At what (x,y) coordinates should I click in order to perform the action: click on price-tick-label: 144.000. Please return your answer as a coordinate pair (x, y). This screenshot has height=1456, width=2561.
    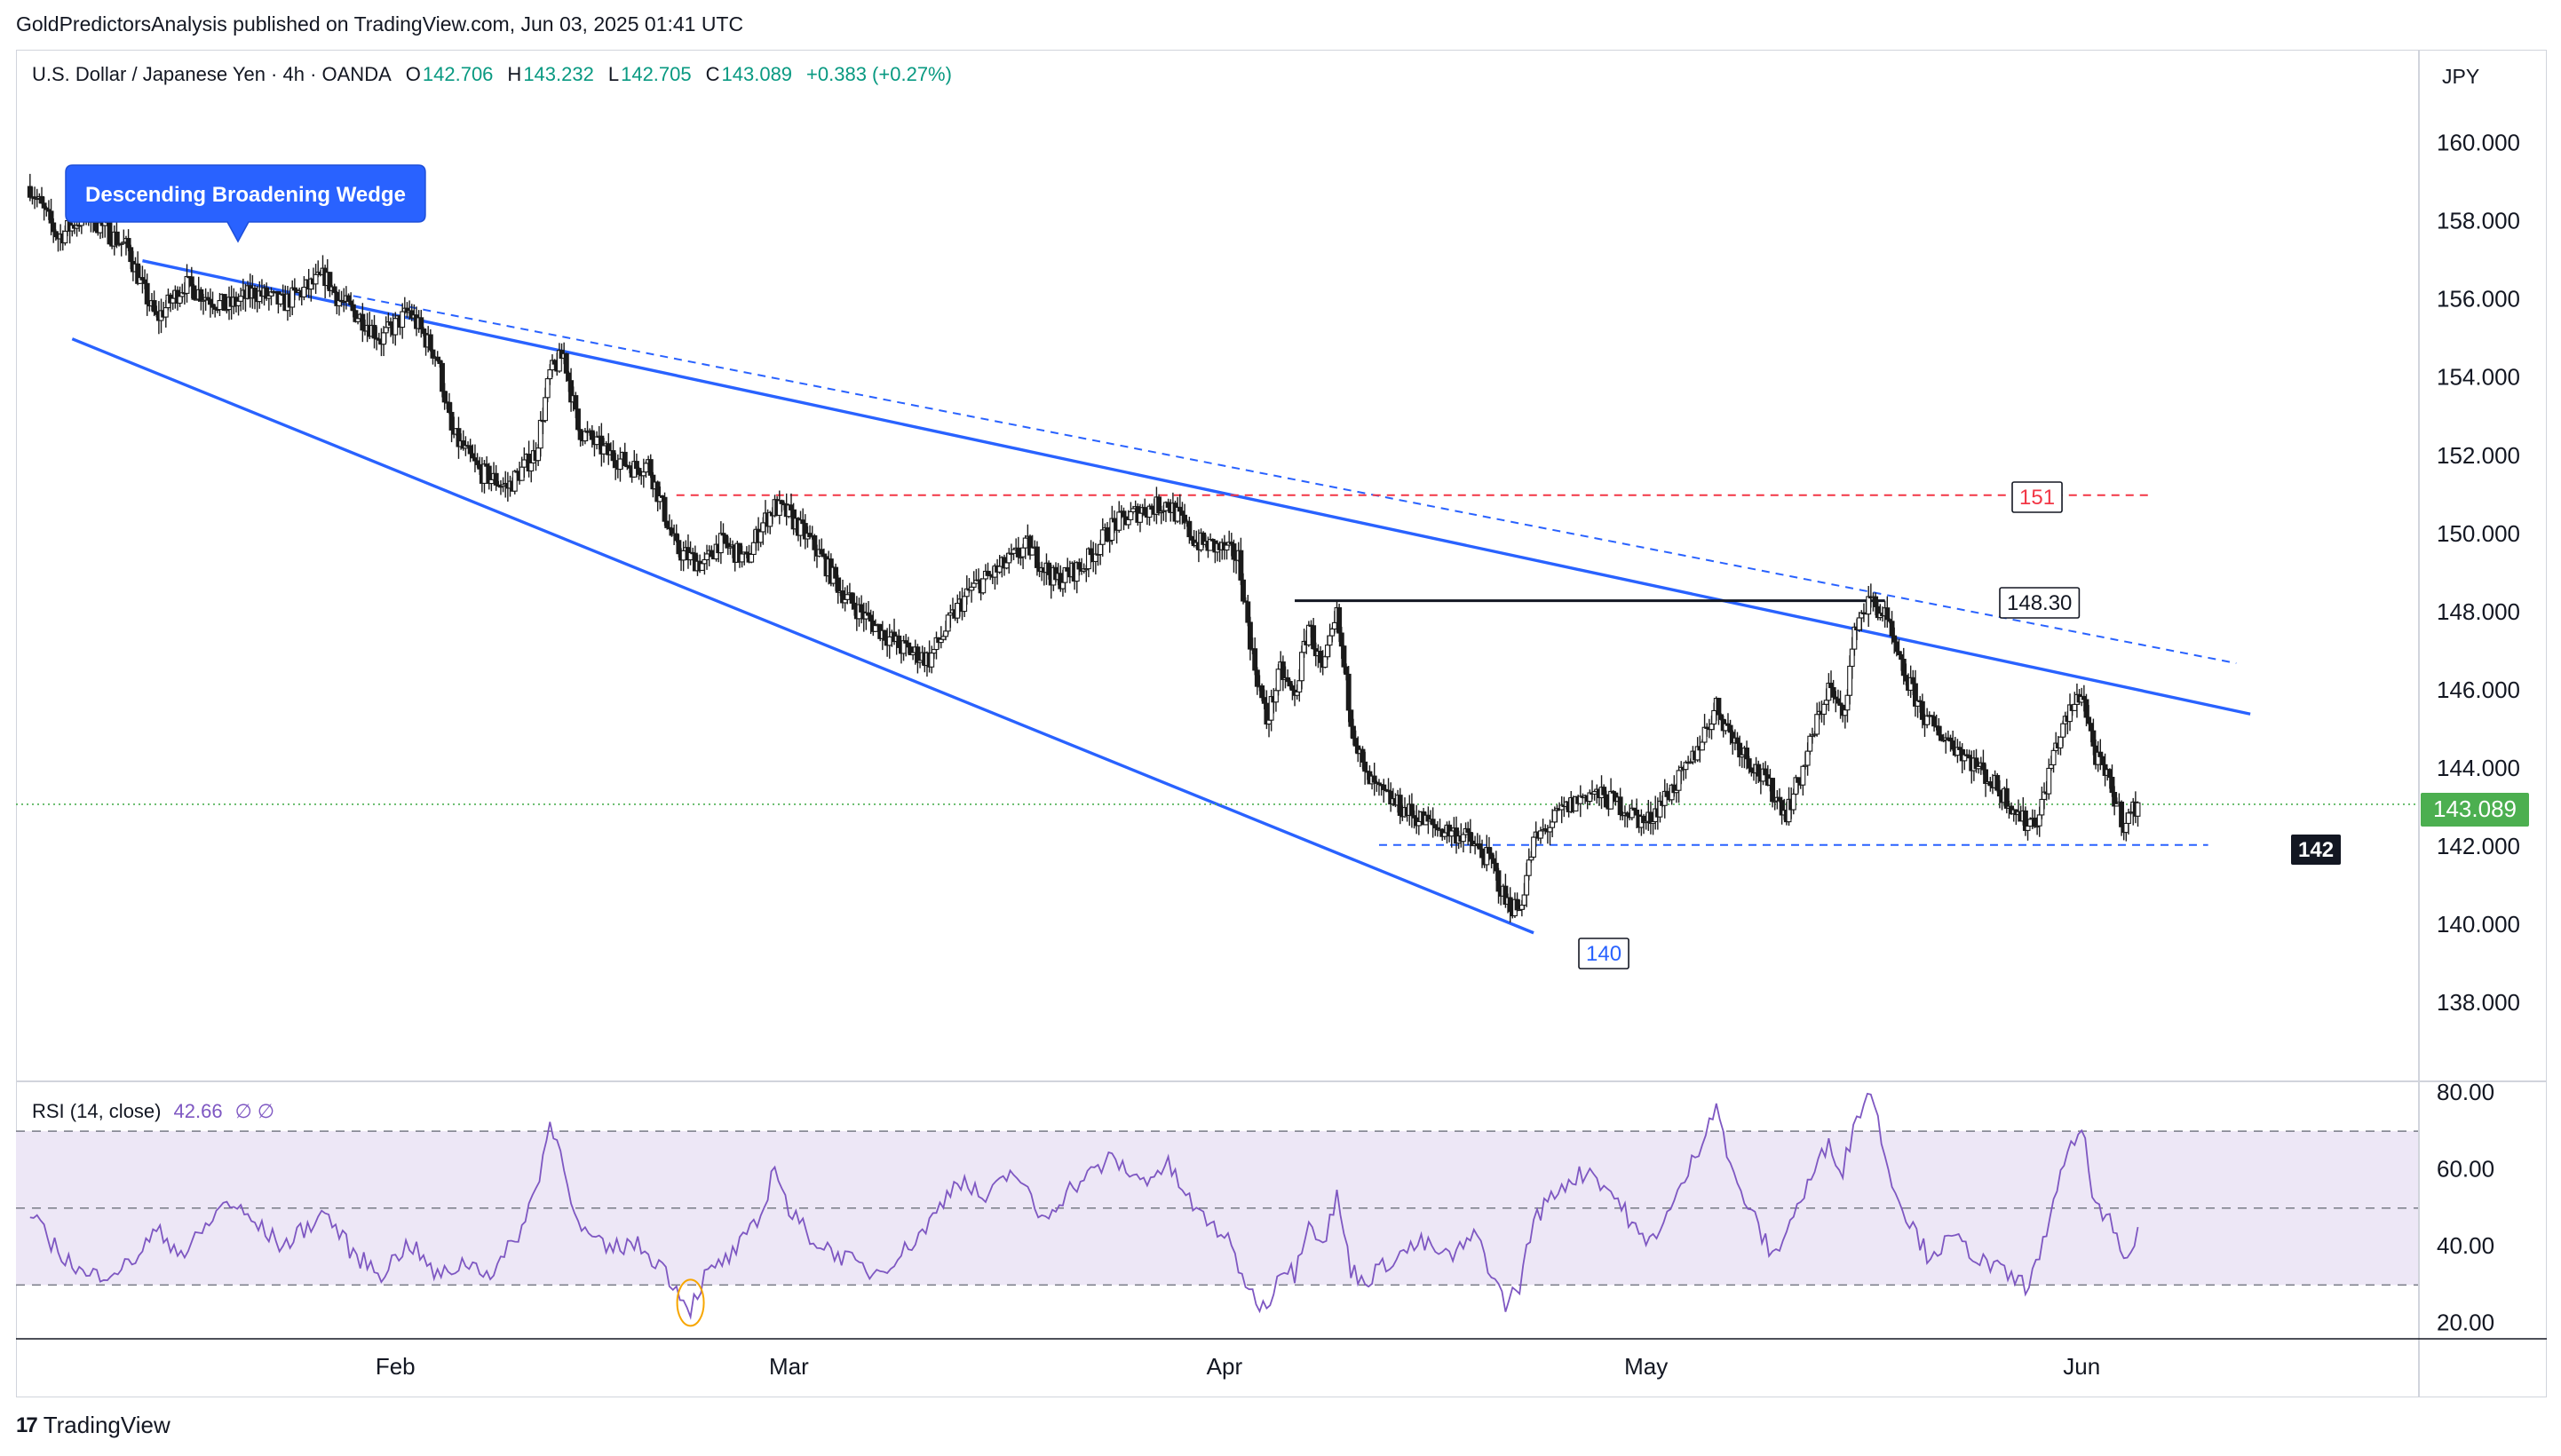
    Looking at the image, I should click on (2478, 768).